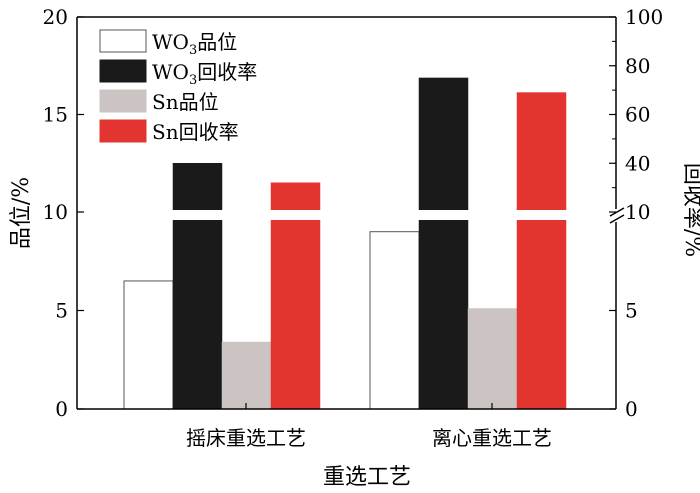  I want to click on legend-label-3: Sn品位, so click(185, 102).